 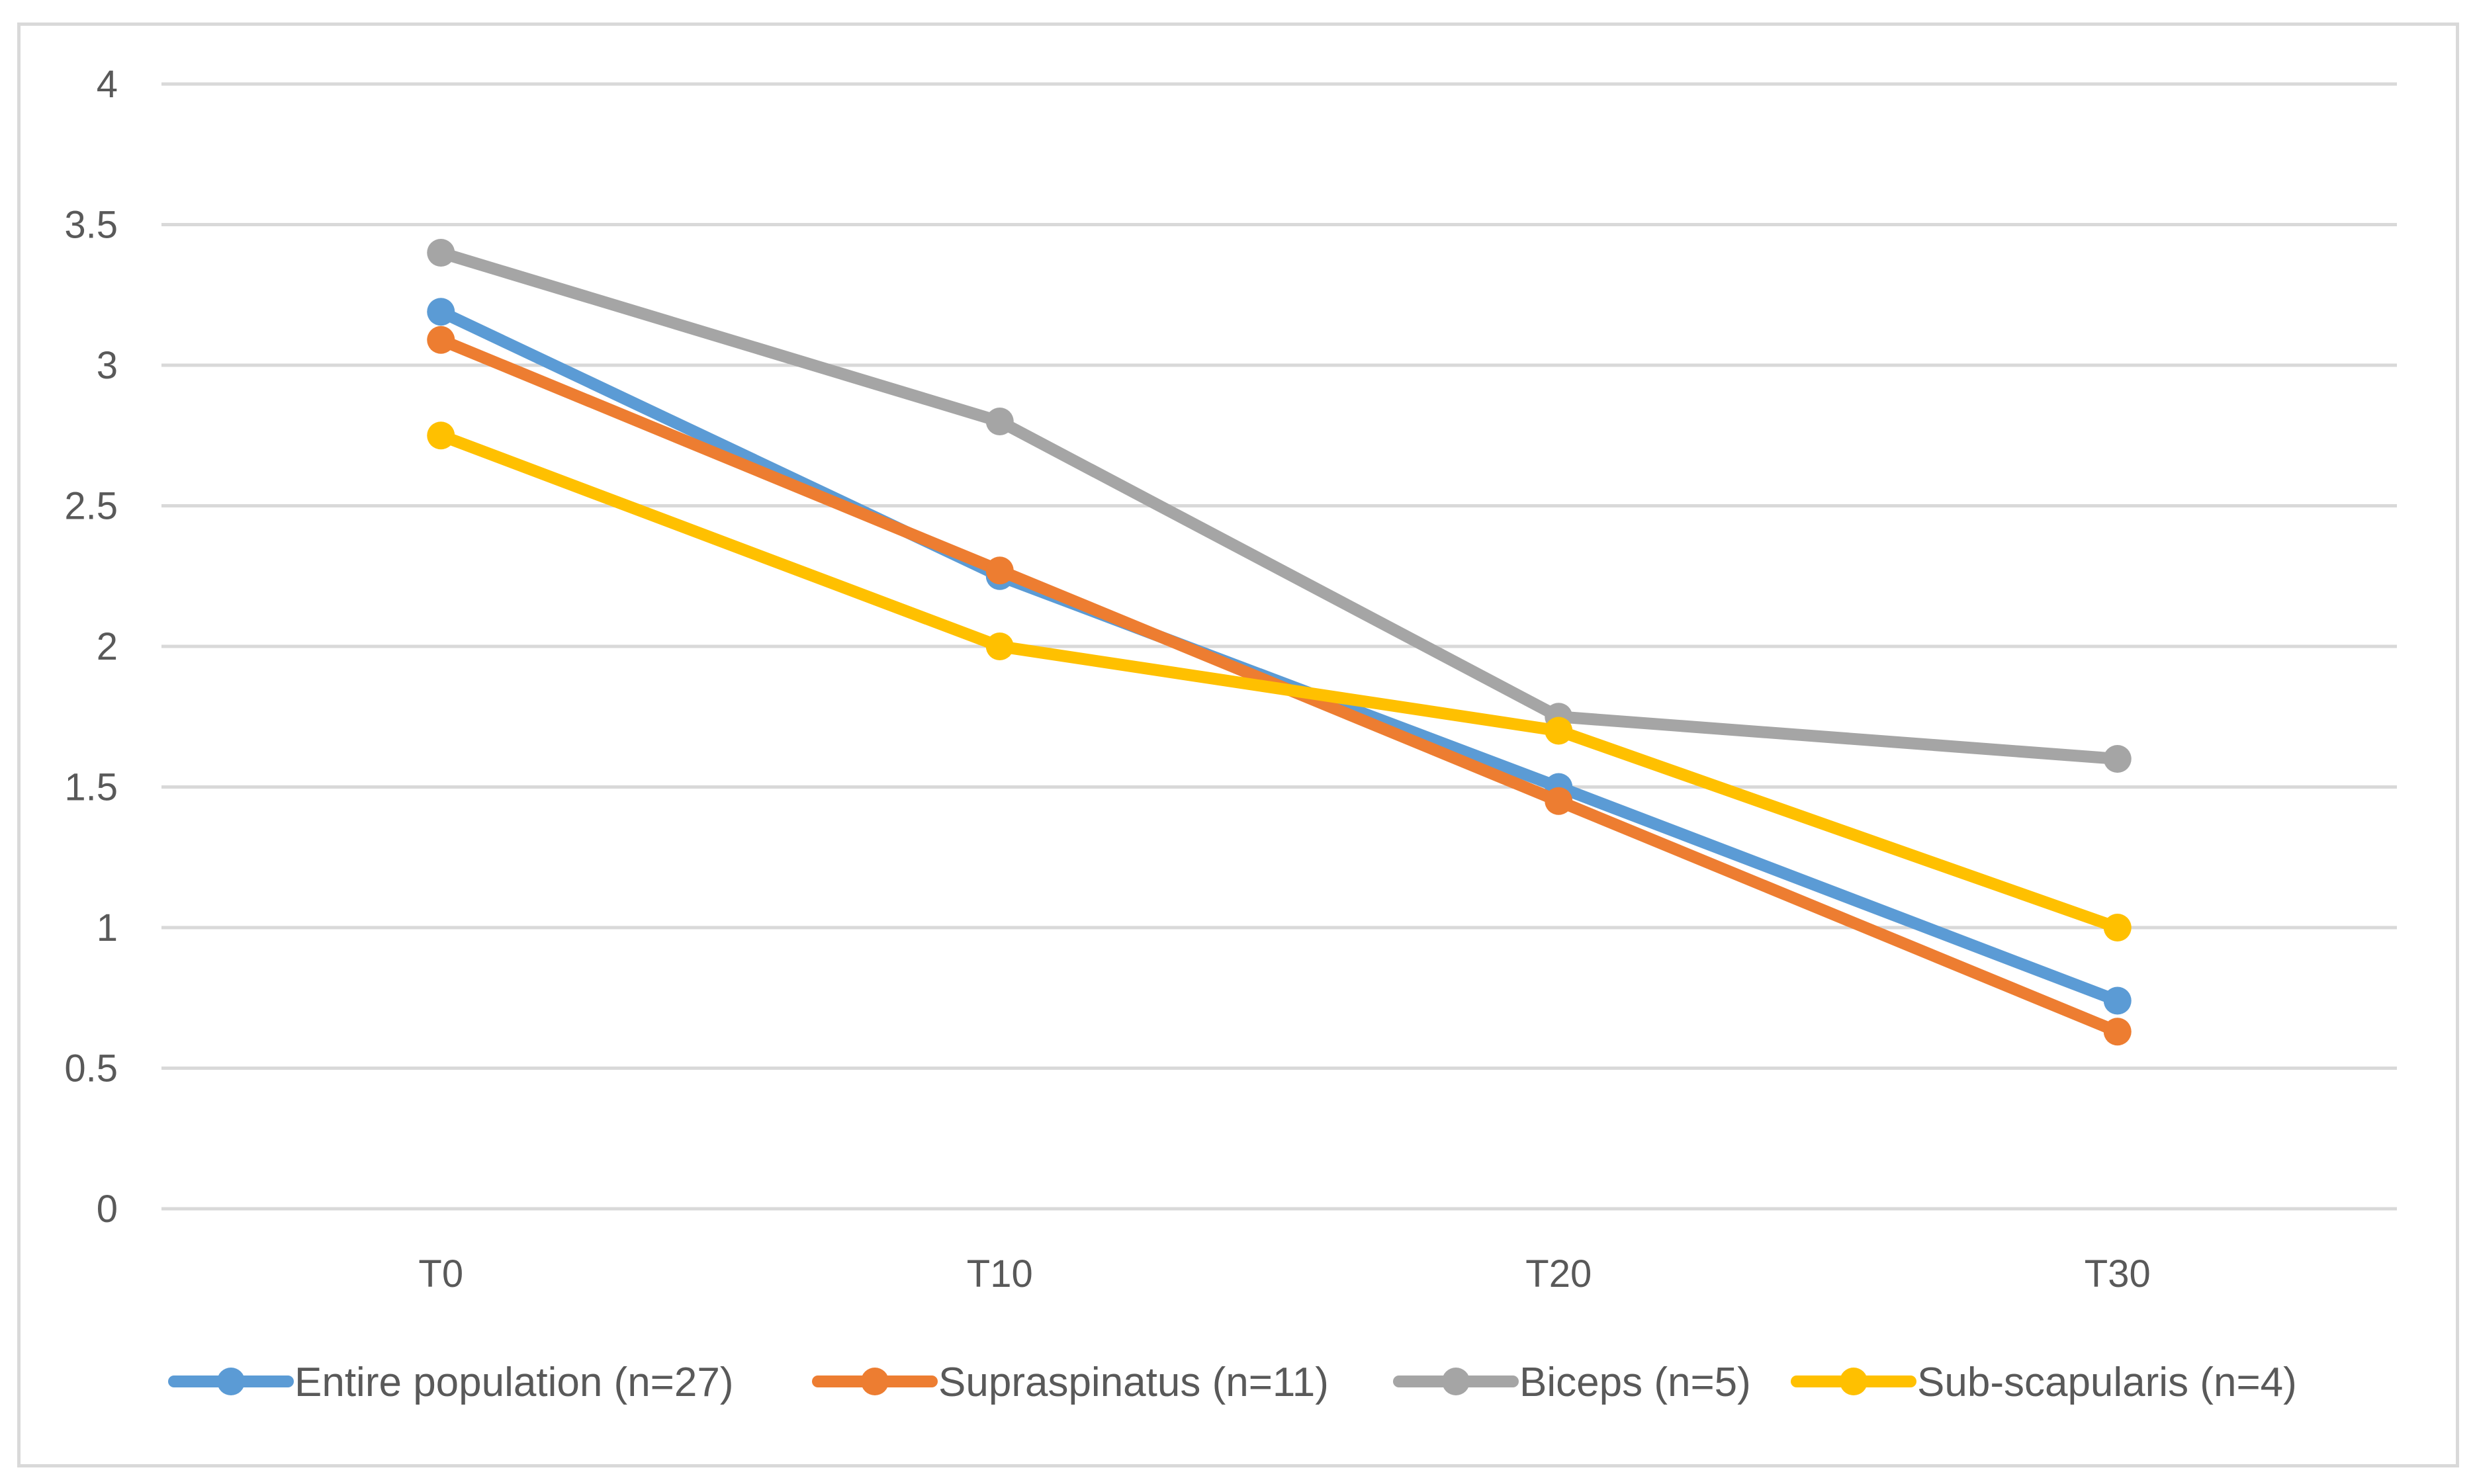 I want to click on x-axis-ticks: T0 T10 T20 T30, so click(x=1284, y=1273).